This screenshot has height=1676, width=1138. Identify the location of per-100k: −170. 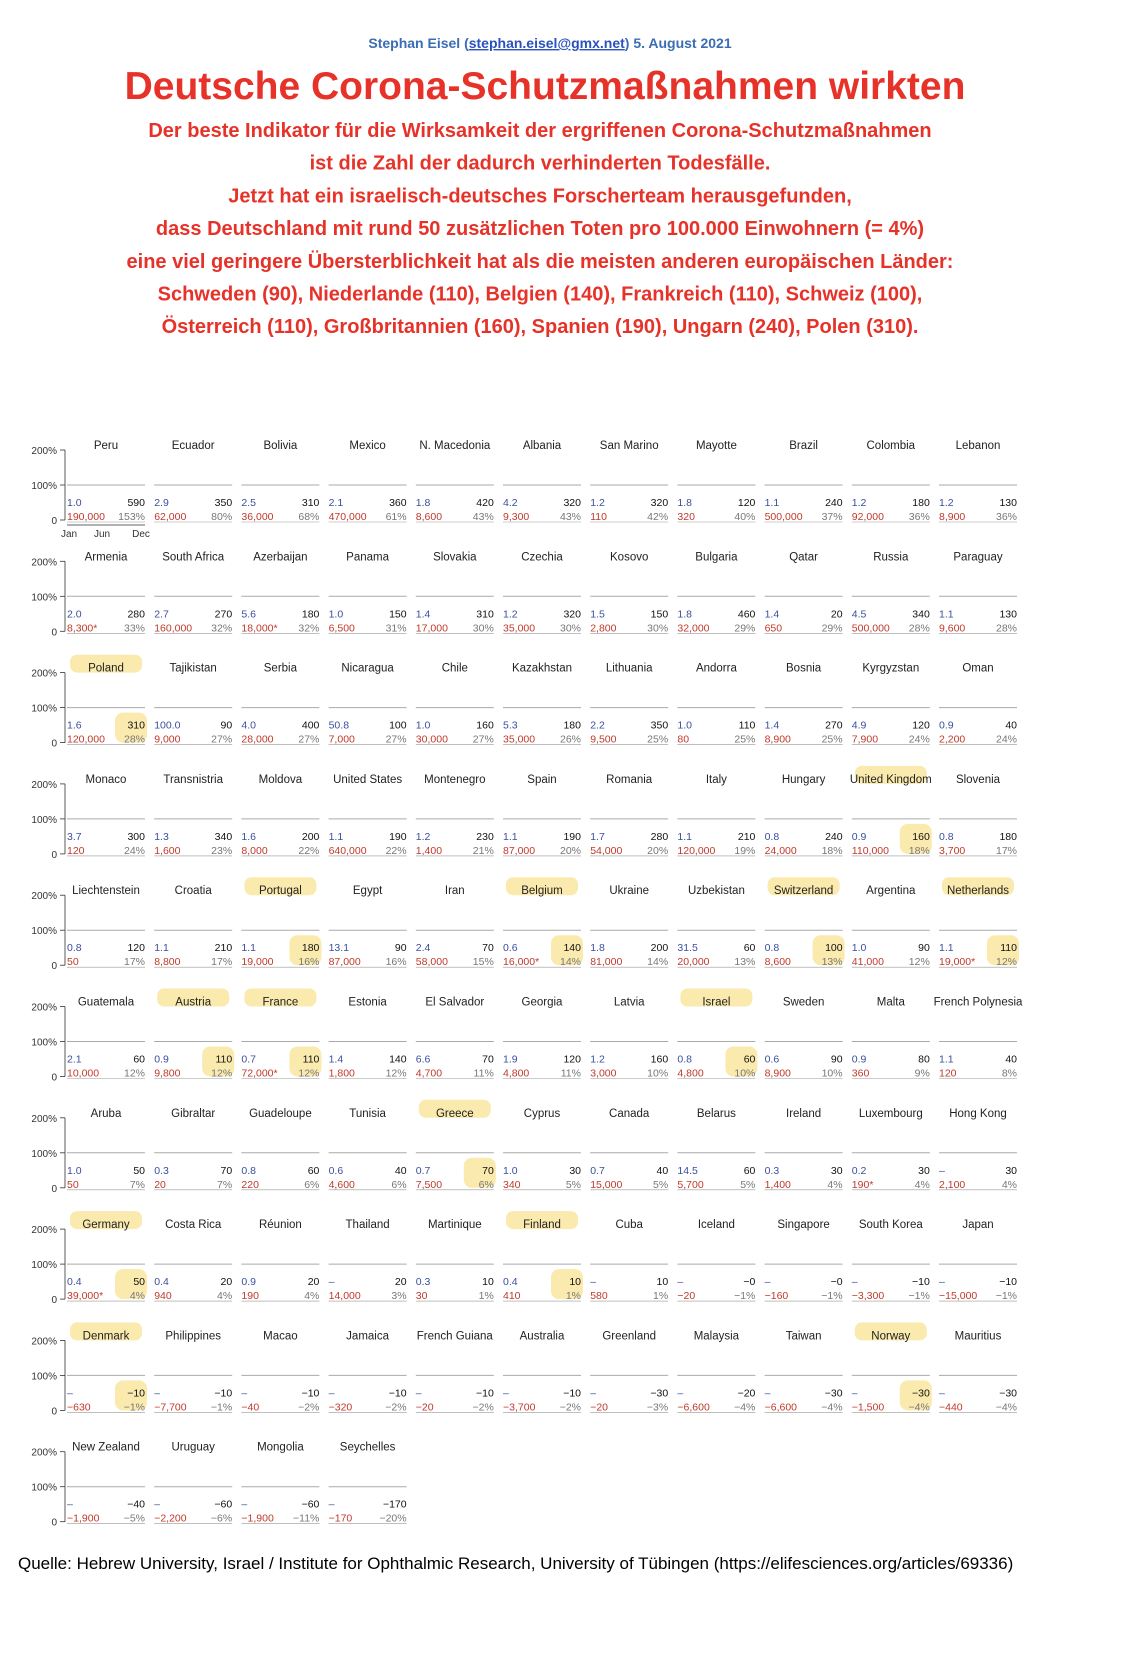
(395, 1505).